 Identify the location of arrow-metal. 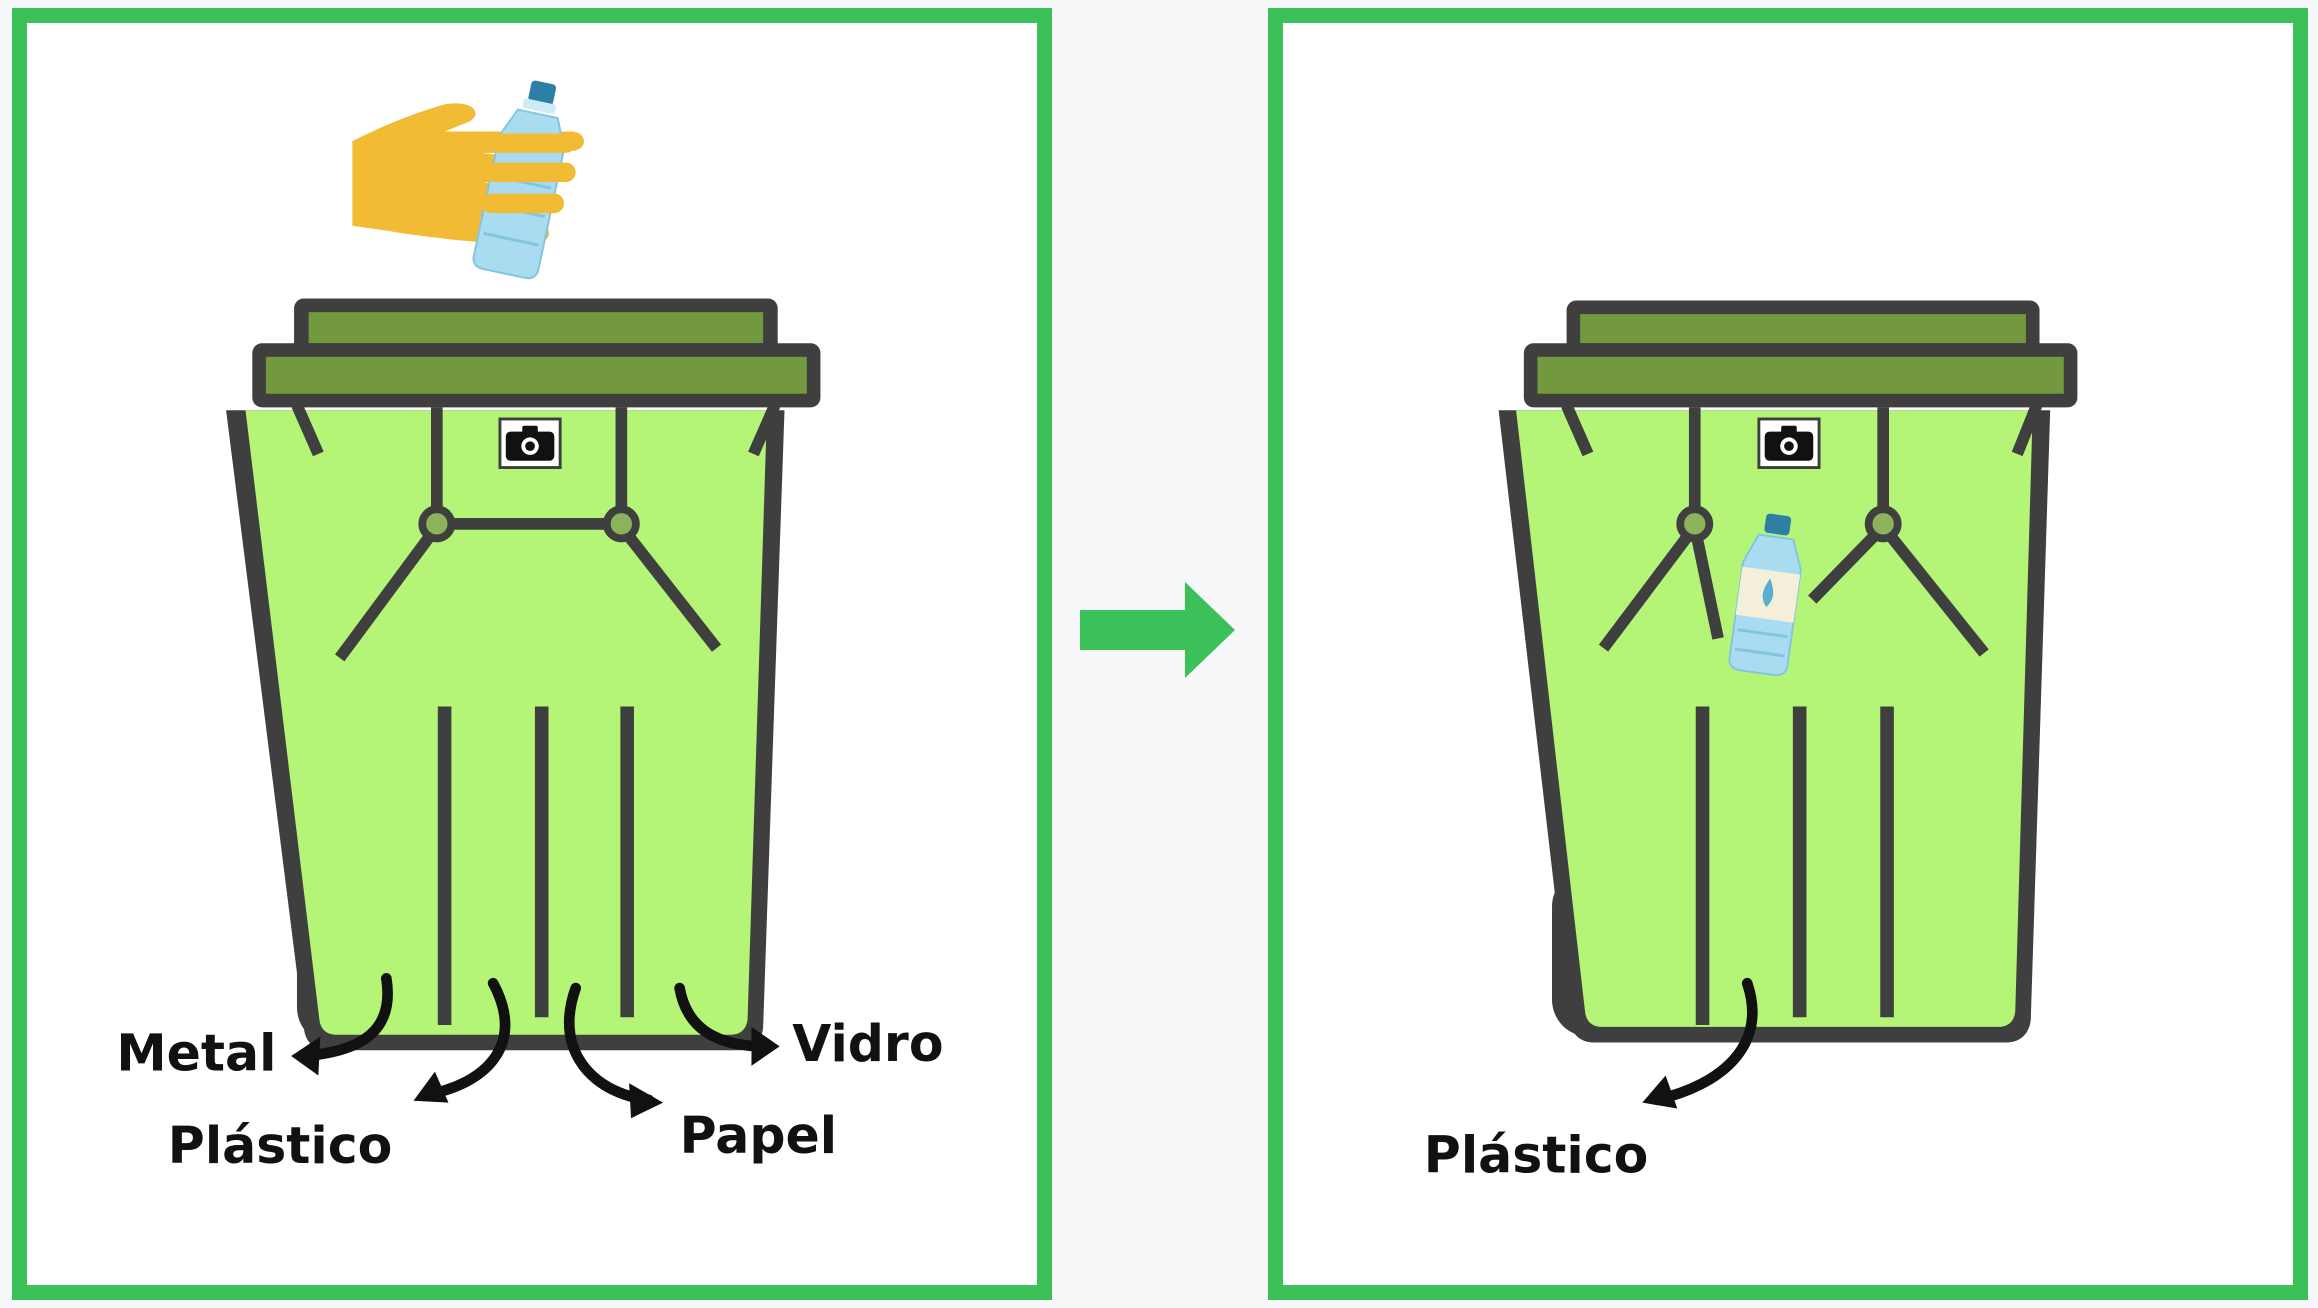
(345, 1017).